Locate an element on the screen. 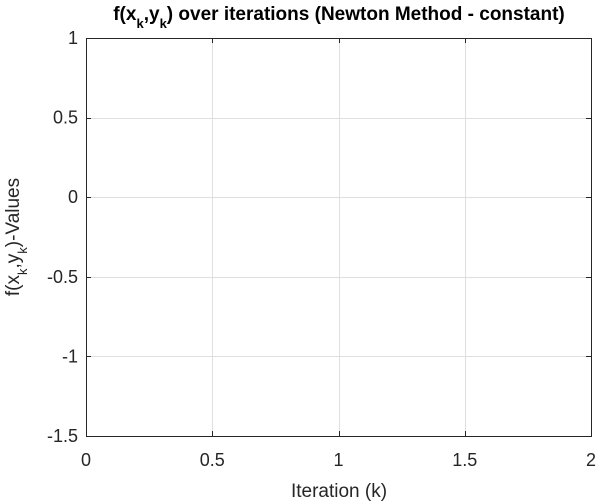 The width and height of the screenshot is (615, 504). y-tick-label: 1 is located at coordinates (73, 38).